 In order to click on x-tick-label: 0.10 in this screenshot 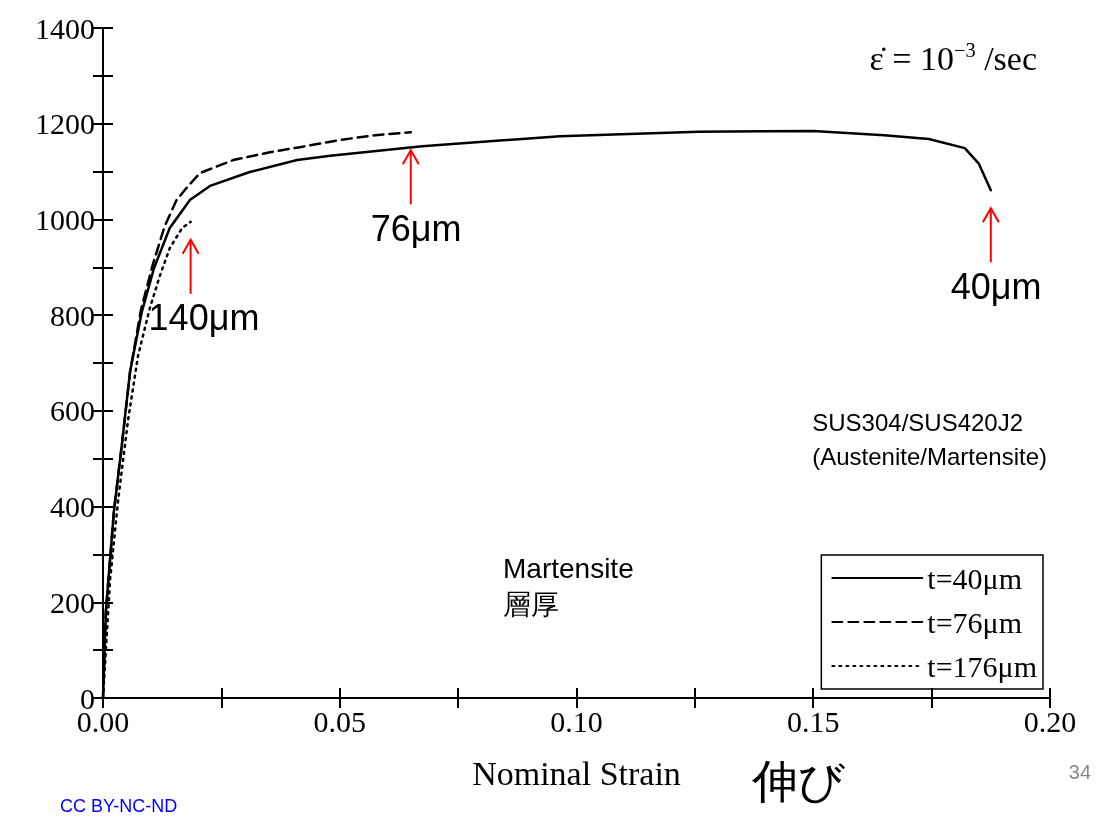, I will do `click(576, 721)`.